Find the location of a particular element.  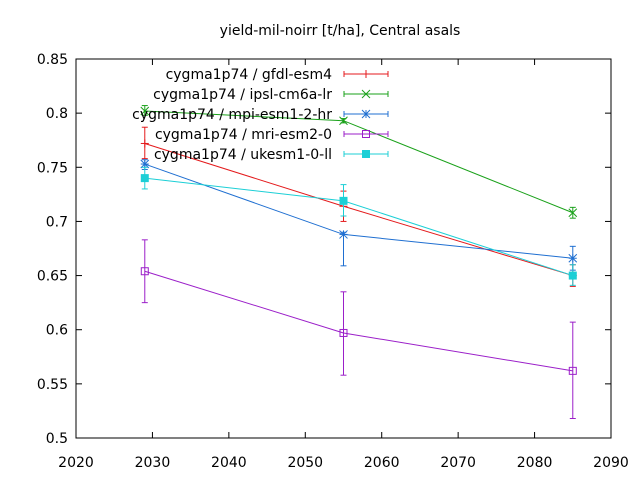

y-tick-label: 0.8 is located at coordinates (57, 114).